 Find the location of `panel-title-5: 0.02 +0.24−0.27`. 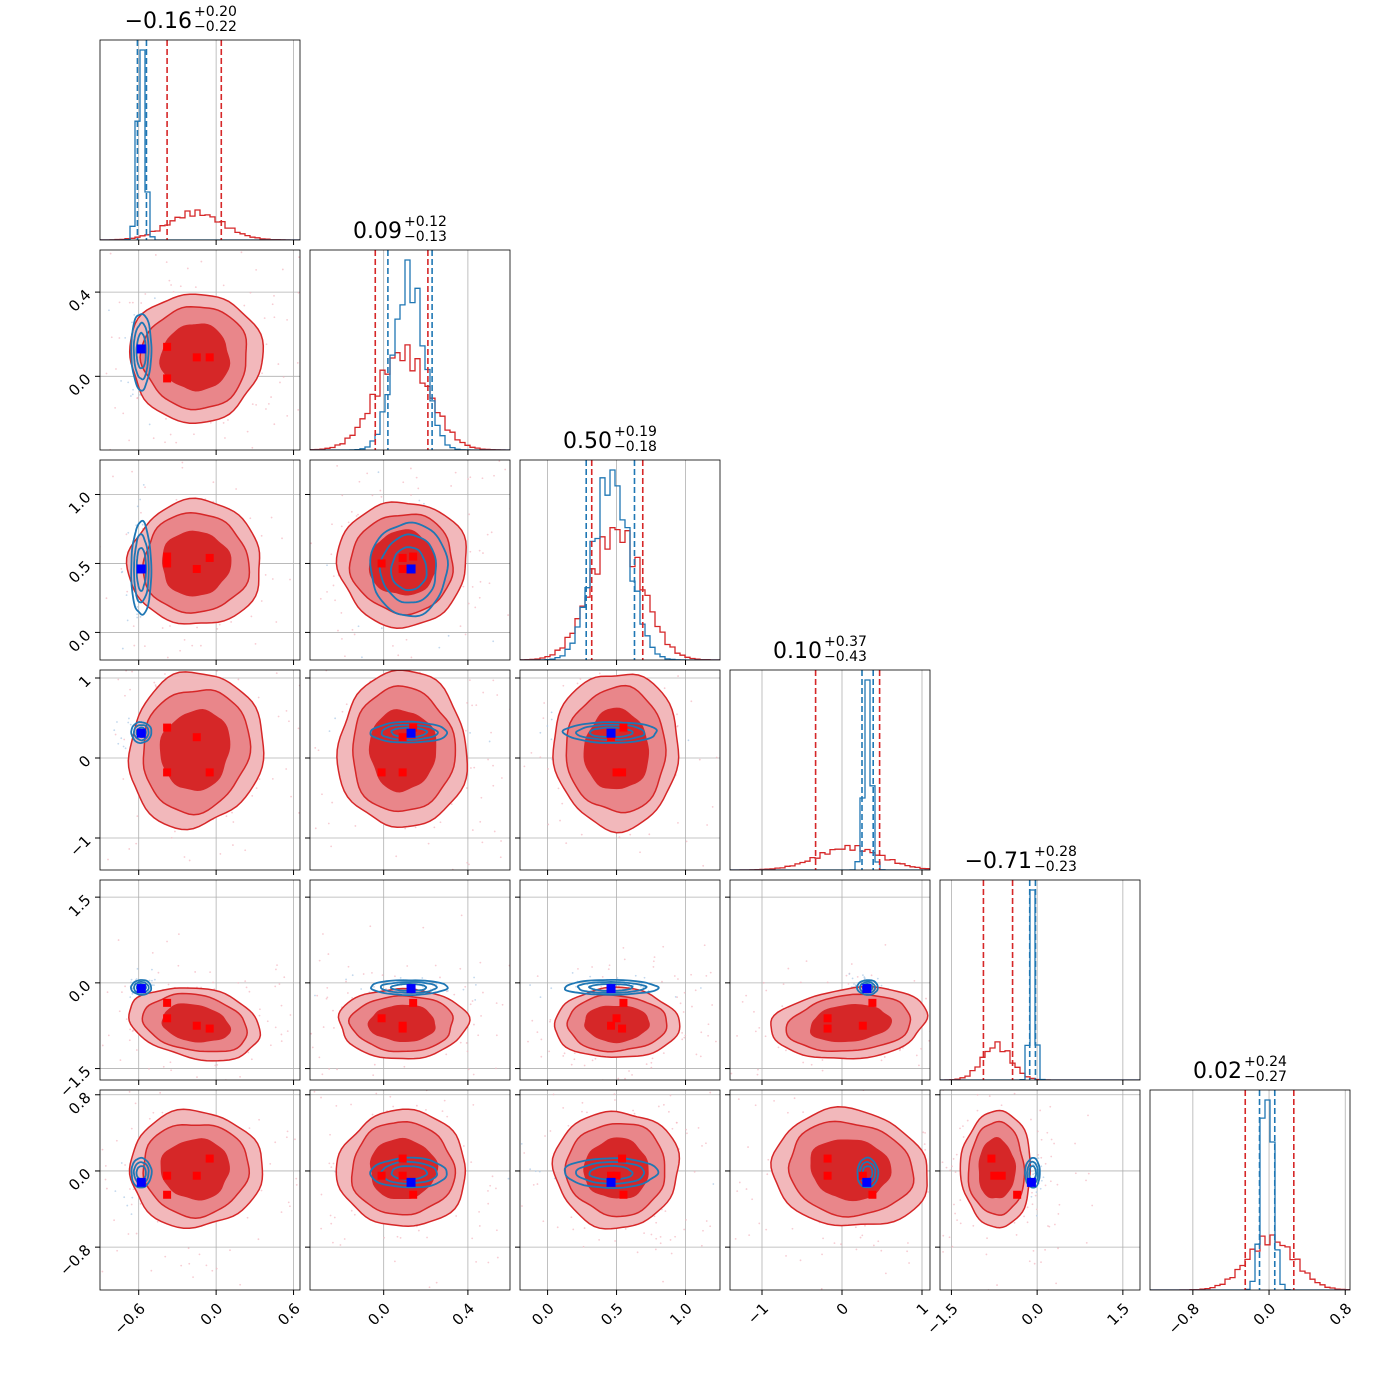

panel-title-5: 0.02 +0.24−0.27 is located at coordinates (1240, 1069).